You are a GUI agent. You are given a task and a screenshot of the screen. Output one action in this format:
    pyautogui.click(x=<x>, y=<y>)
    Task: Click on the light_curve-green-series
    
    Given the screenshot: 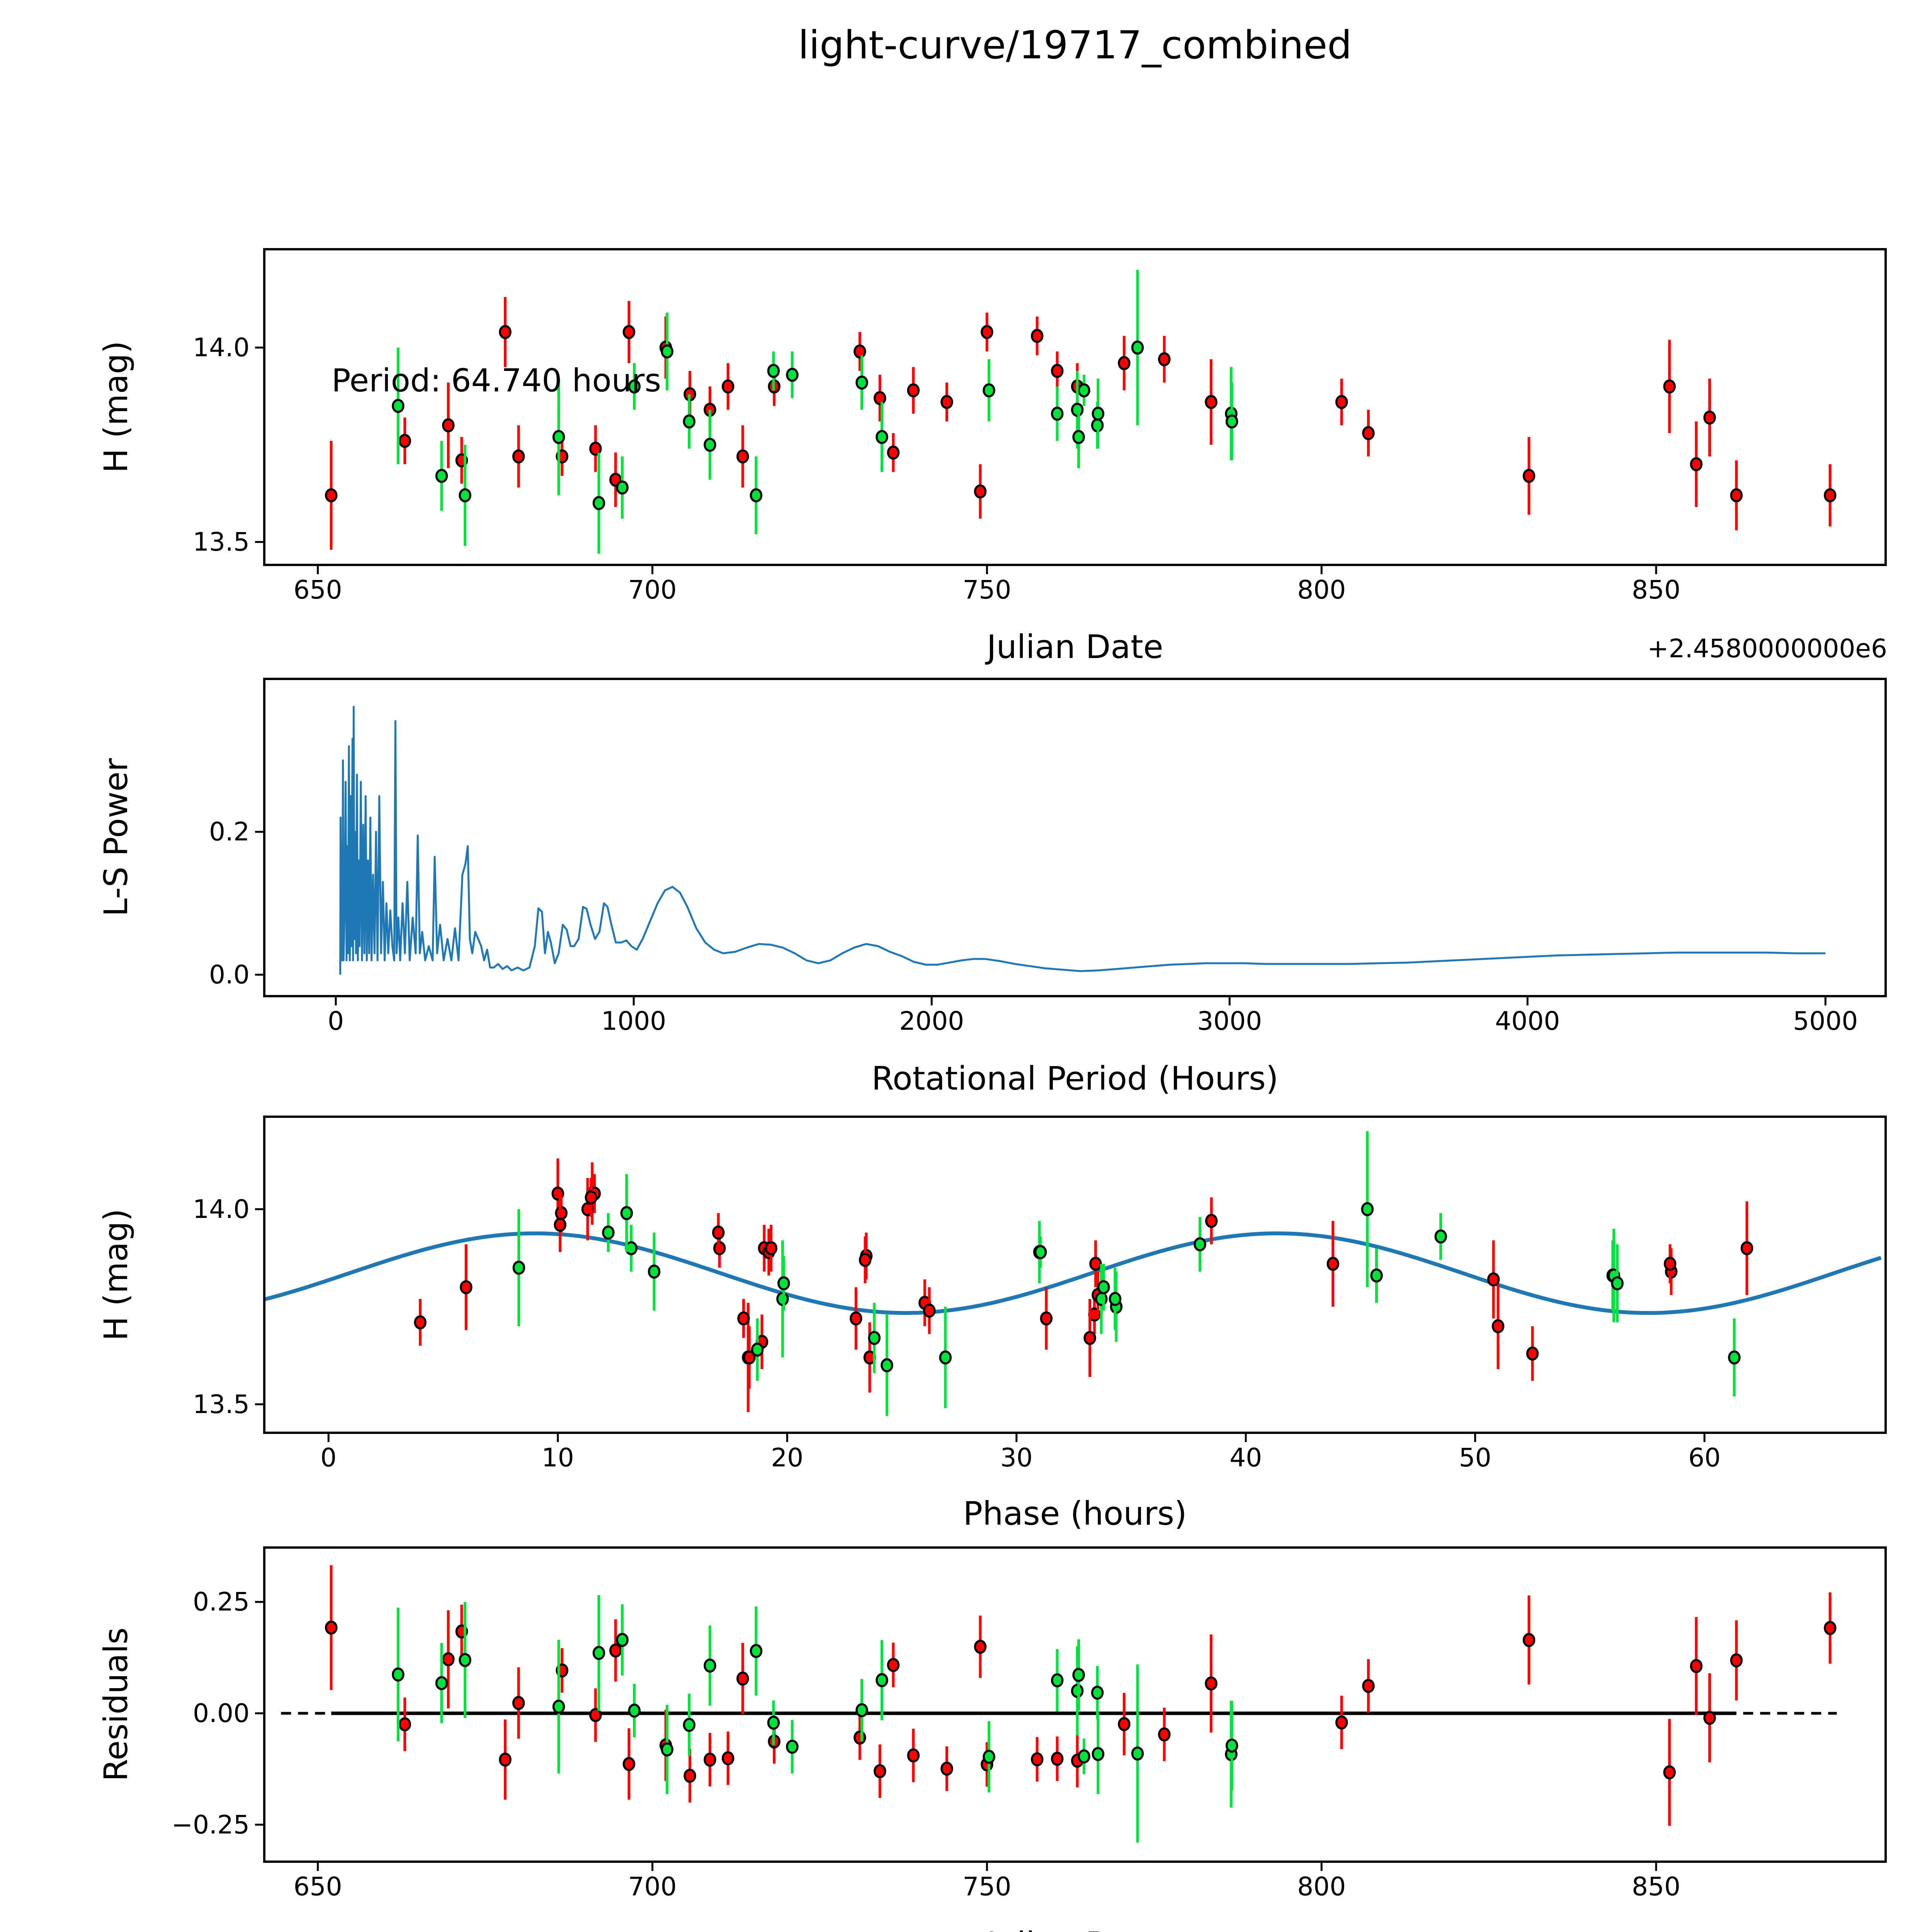 What is the action you would take?
    pyautogui.click(x=815, y=412)
    